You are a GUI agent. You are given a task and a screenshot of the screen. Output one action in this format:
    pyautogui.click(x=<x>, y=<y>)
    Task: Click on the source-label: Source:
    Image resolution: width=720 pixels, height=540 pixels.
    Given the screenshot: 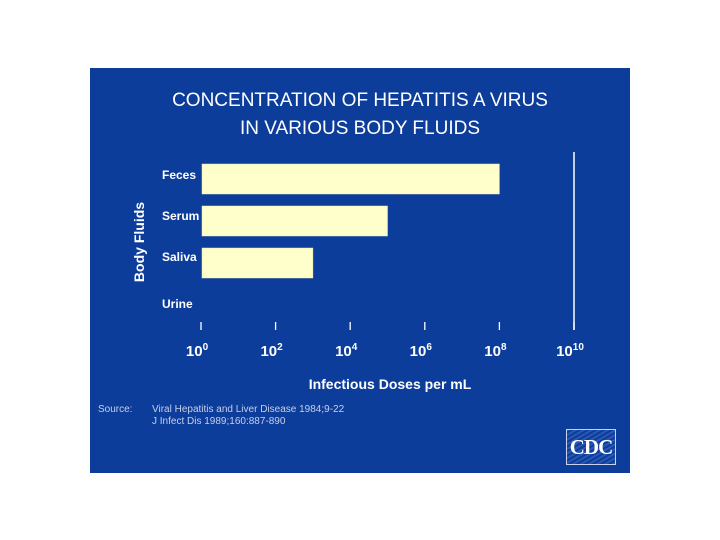 What is the action you would take?
    pyautogui.click(x=115, y=409)
    